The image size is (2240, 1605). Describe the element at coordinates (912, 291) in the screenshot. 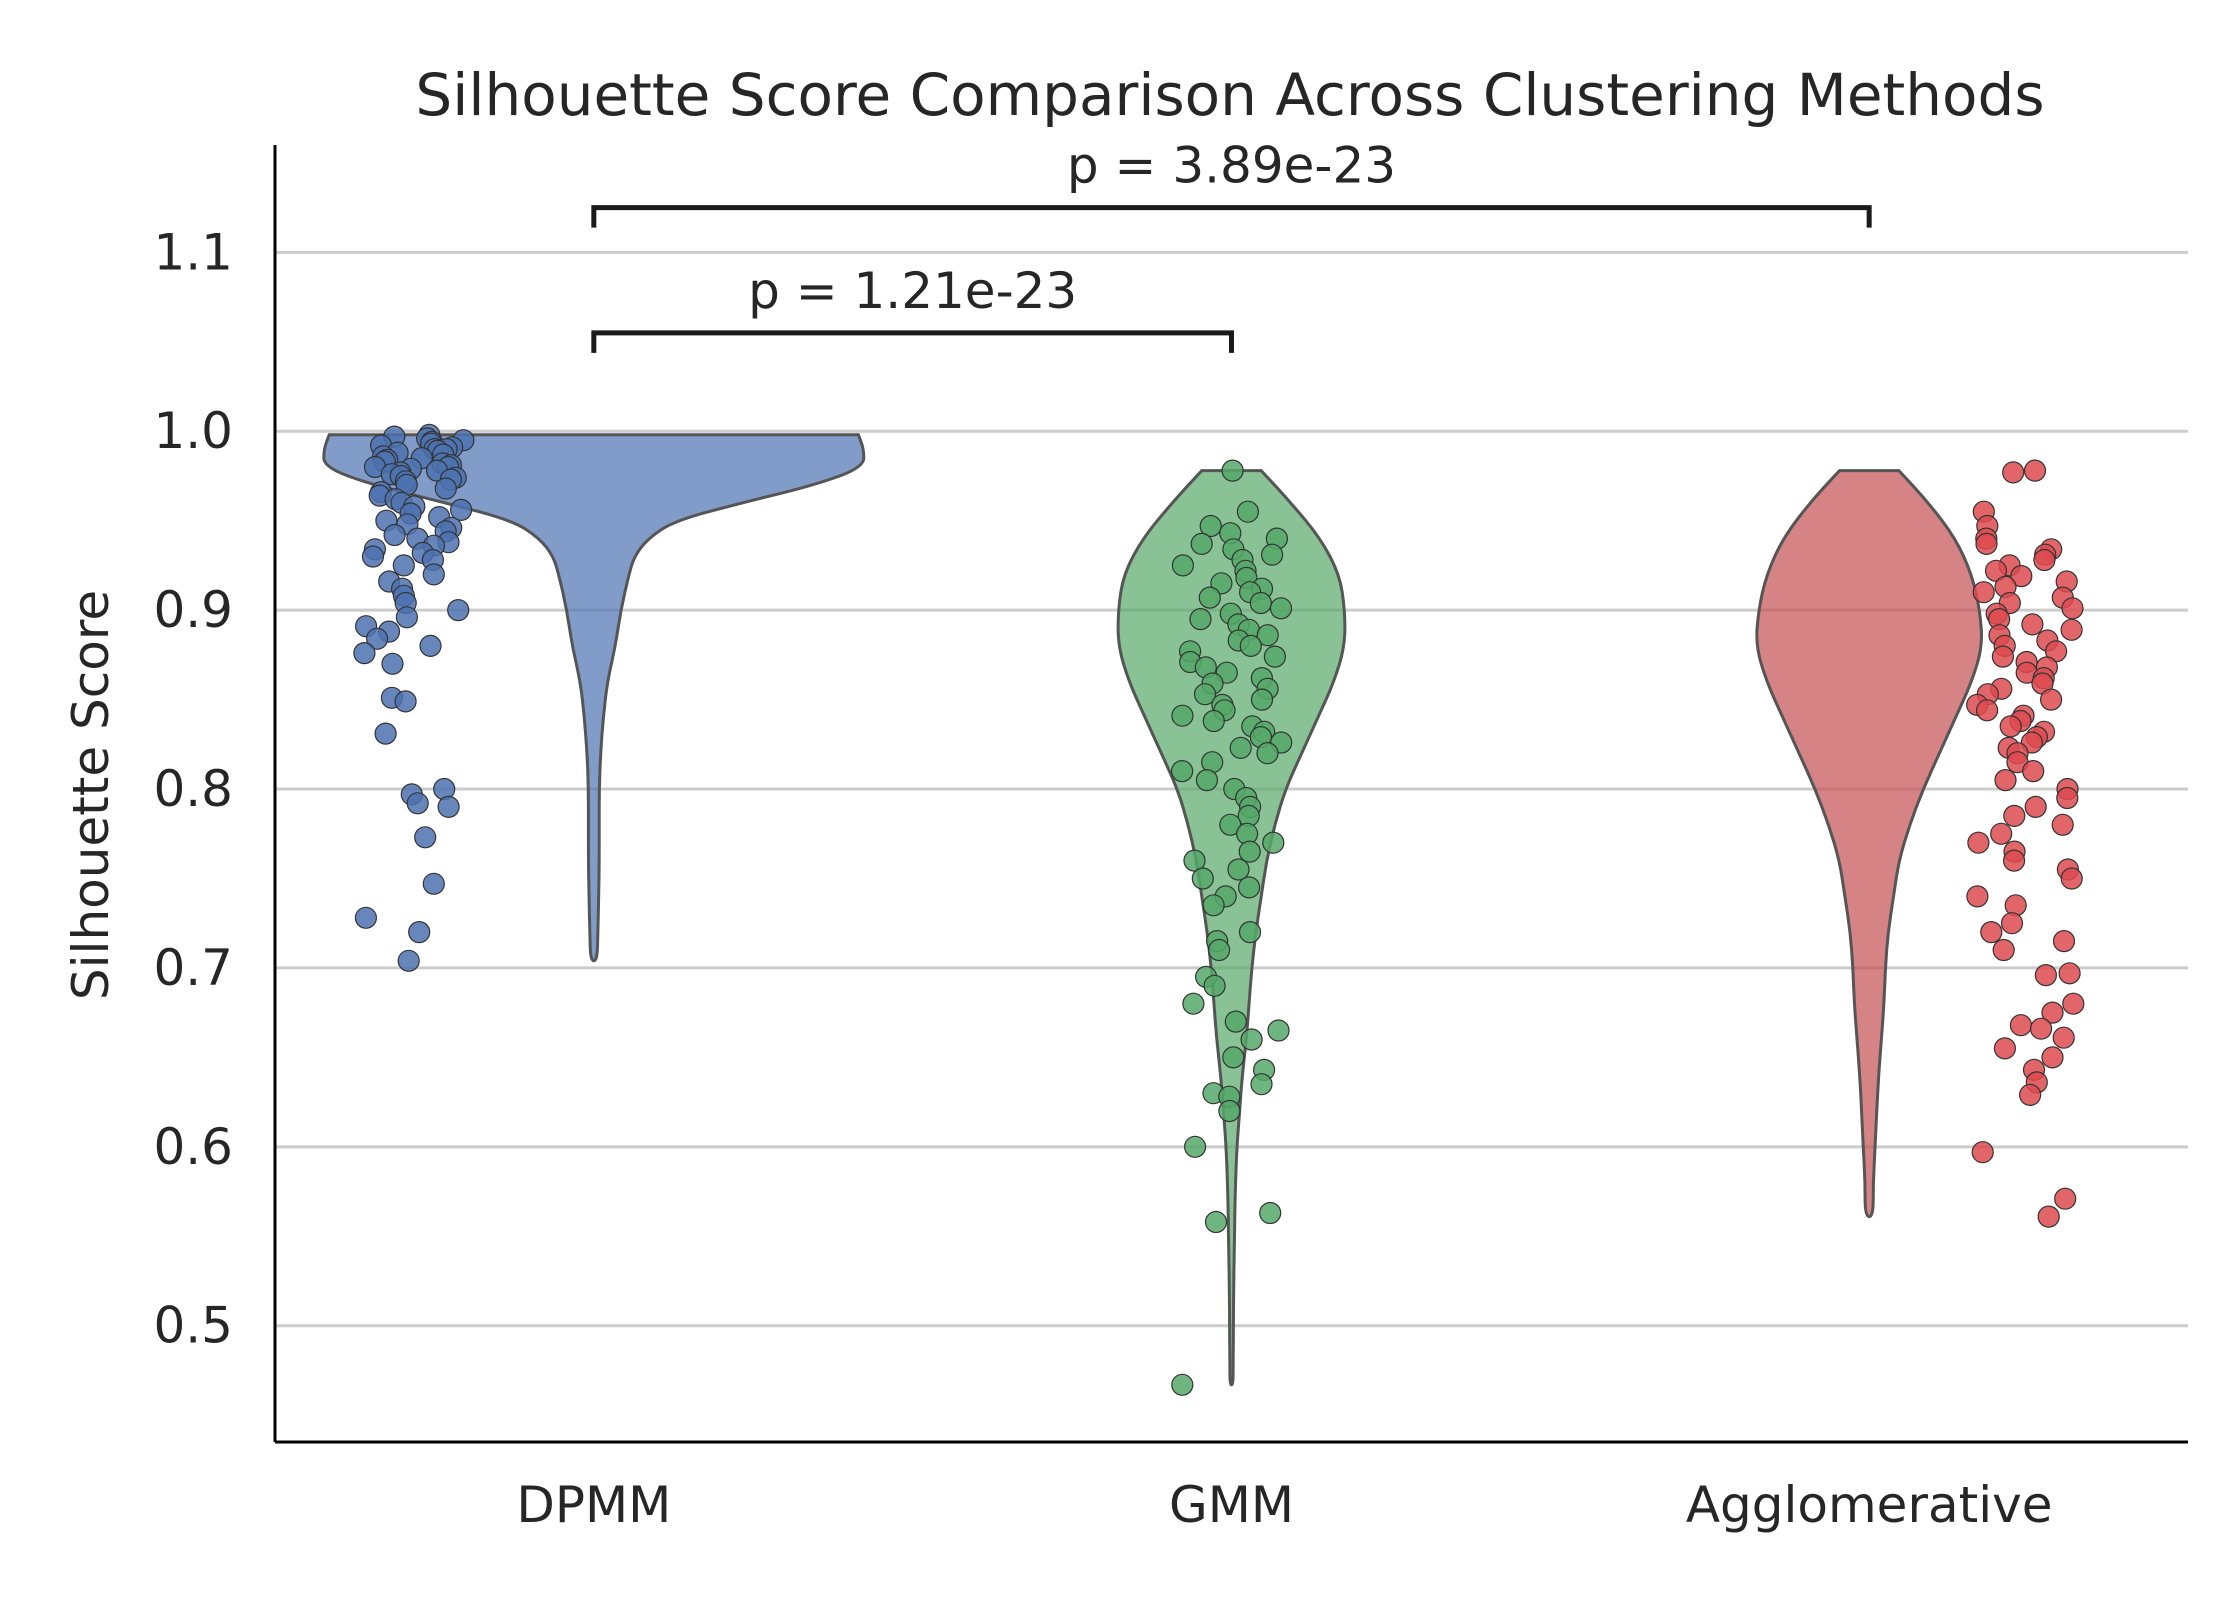

I see `p-value-label: p = 1.21e-23` at that location.